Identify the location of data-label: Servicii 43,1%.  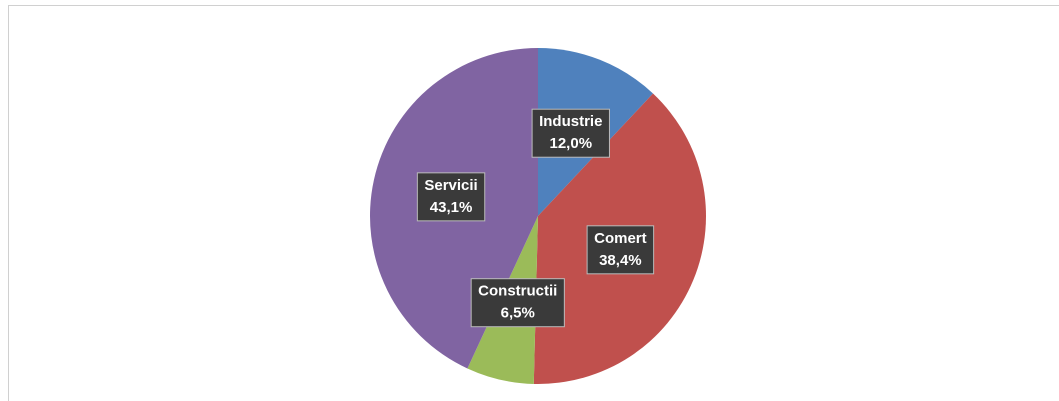
(451, 197).